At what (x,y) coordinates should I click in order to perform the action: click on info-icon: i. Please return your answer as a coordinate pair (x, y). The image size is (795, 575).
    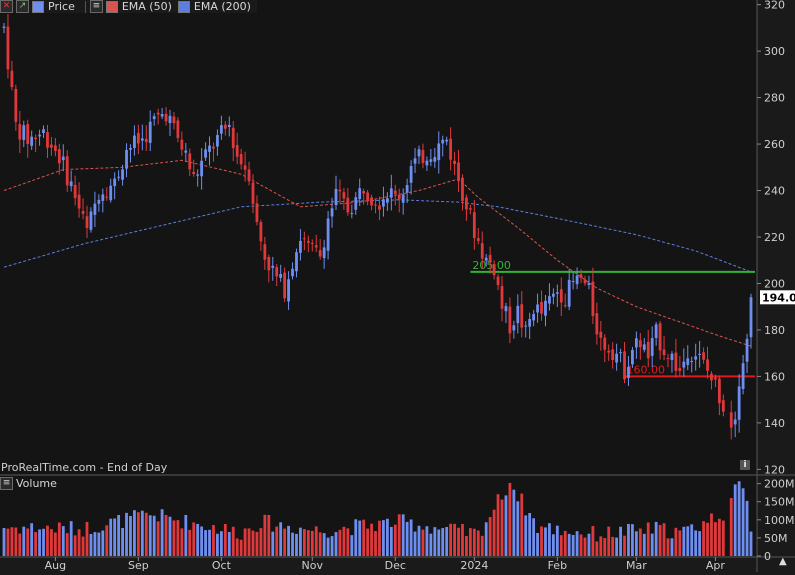
    Looking at the image, I should click on (745, 465).